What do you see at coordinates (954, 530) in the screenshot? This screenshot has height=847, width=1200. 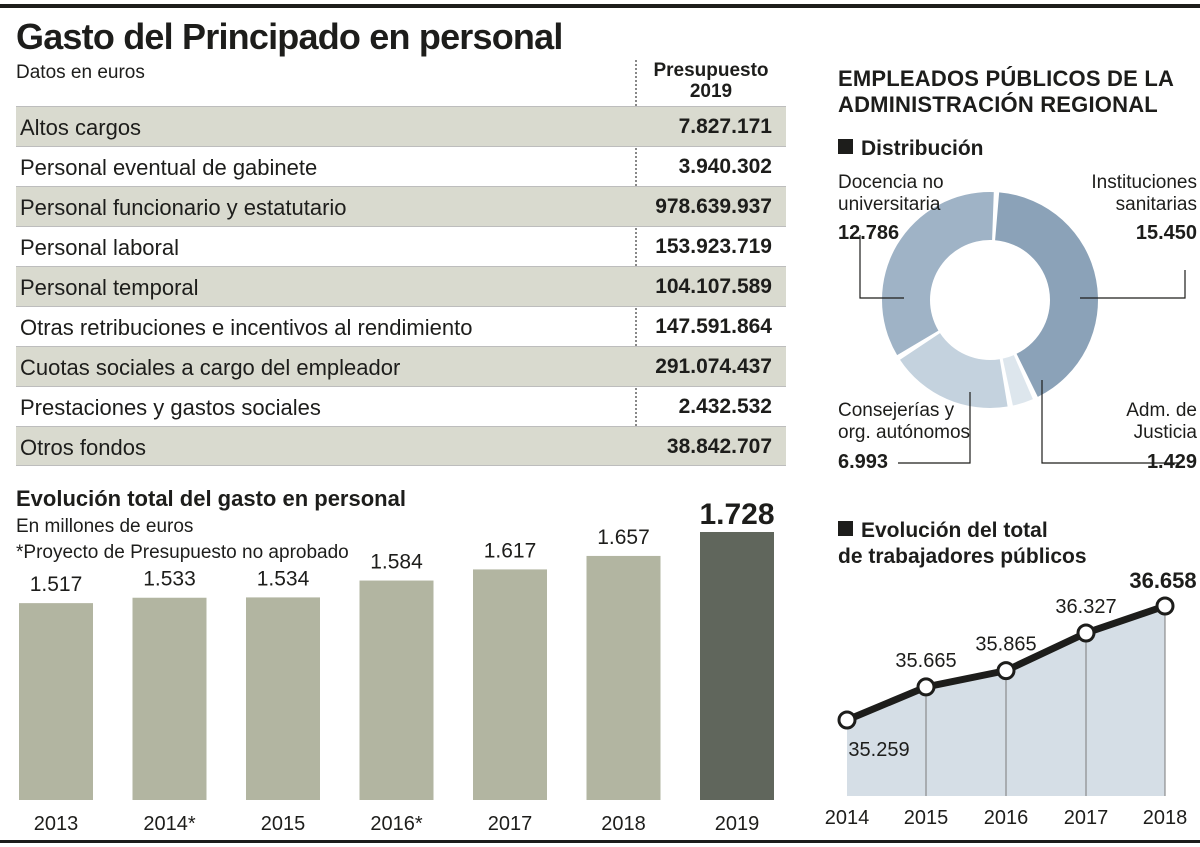 I see `trend-title-line1: Evolución del total` at bounding box center [954, 530].